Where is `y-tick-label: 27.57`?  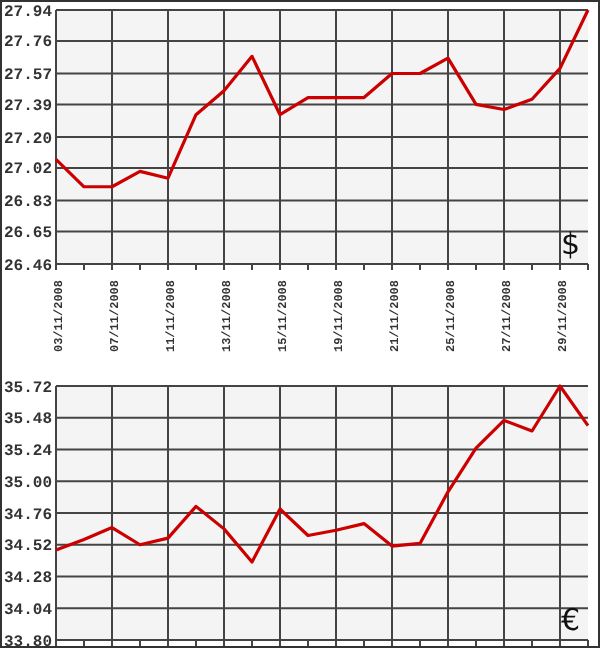
y-tick-label: 27.57 is located at coordinates (28, 76).